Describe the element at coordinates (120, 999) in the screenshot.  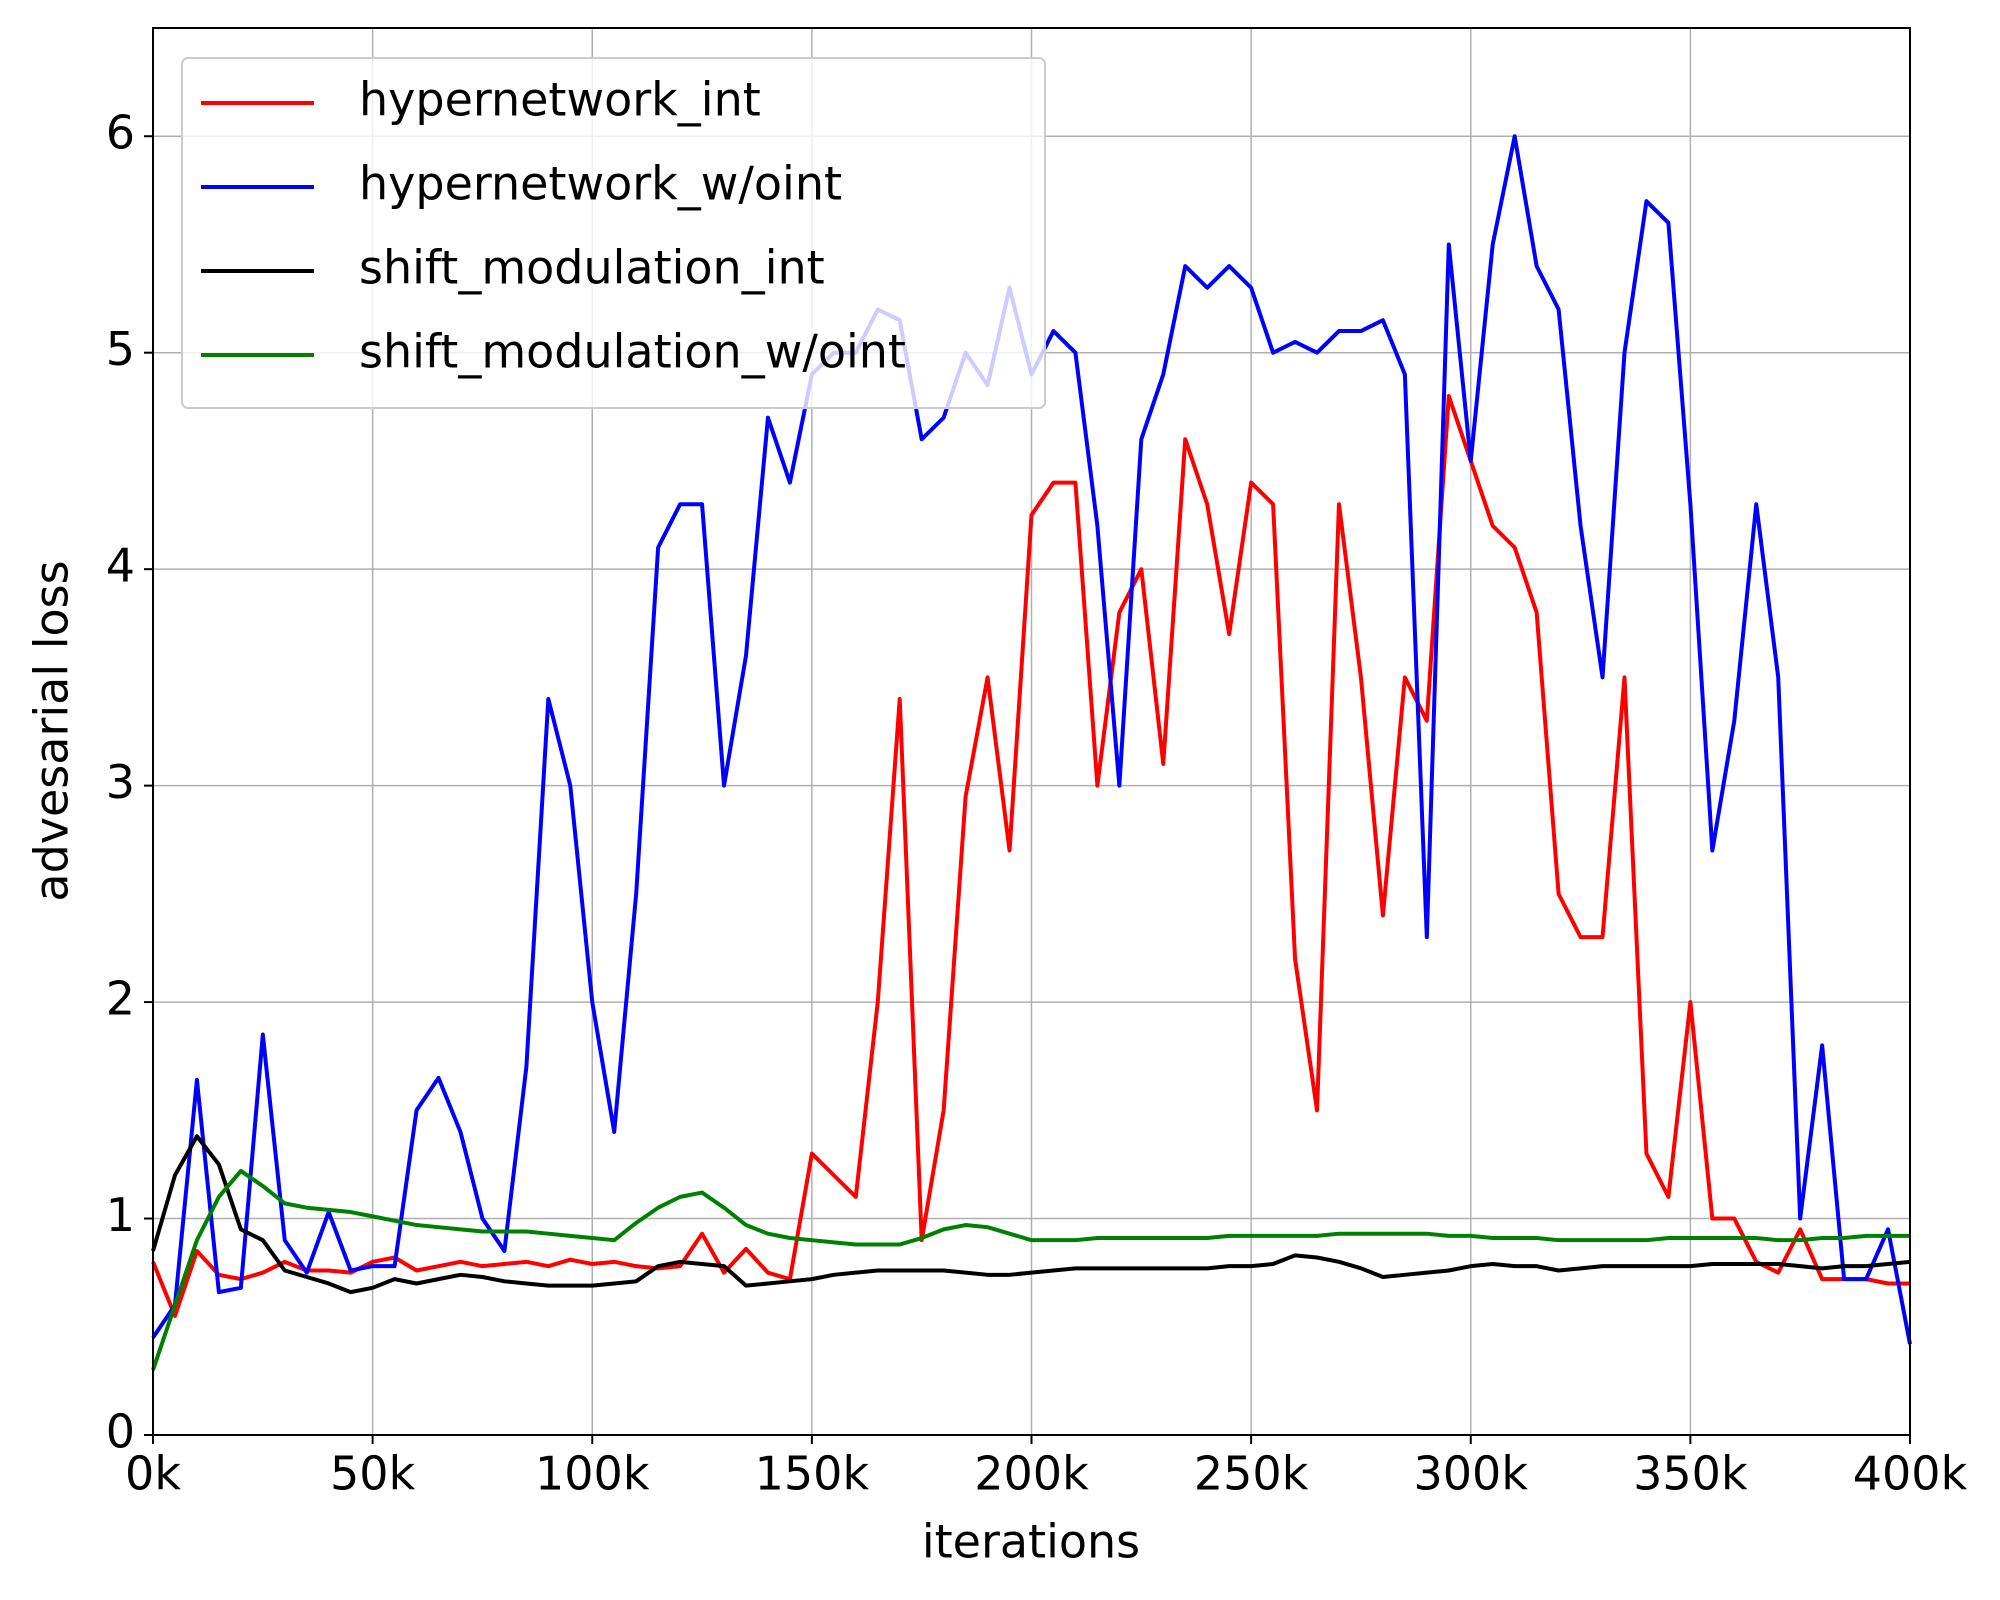
I see `y-tick-label: 2` at that location.